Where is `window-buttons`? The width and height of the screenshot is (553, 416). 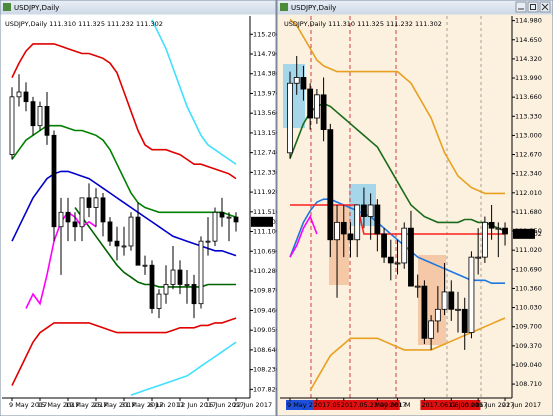 window-buttons is located at coordinates (533, 7).